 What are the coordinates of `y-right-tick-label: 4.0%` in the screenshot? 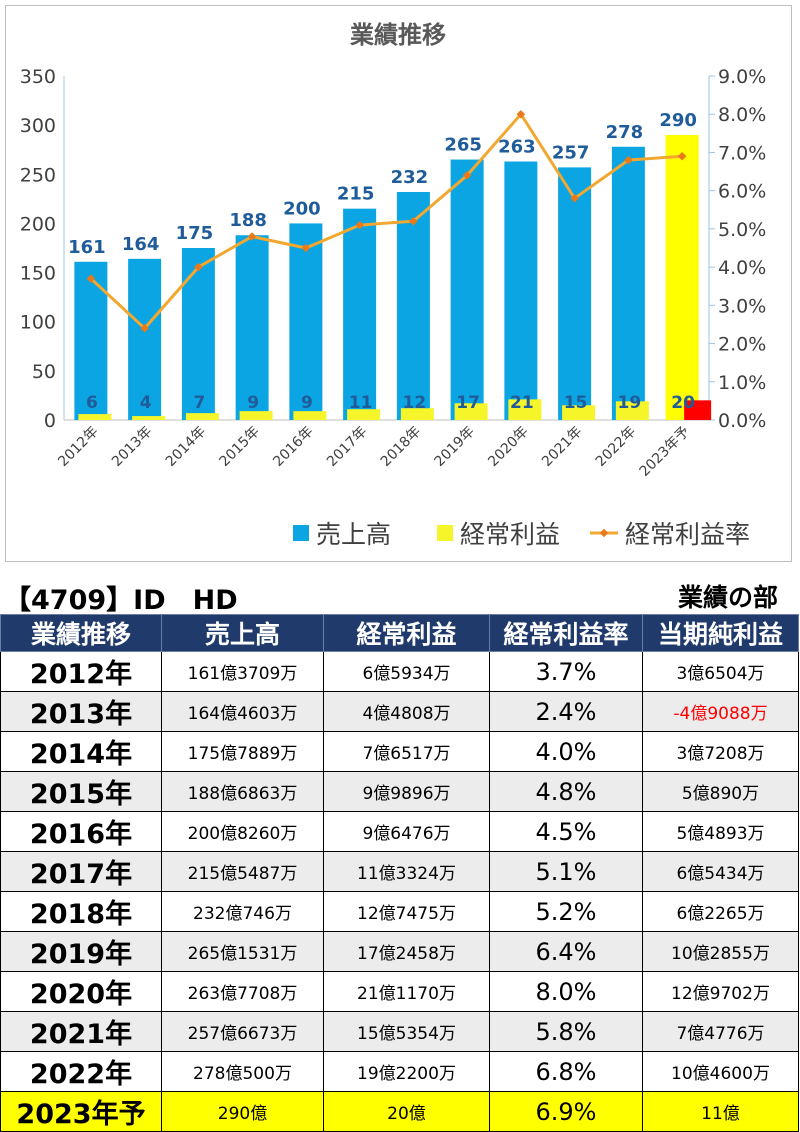 It's located at (742, 268).